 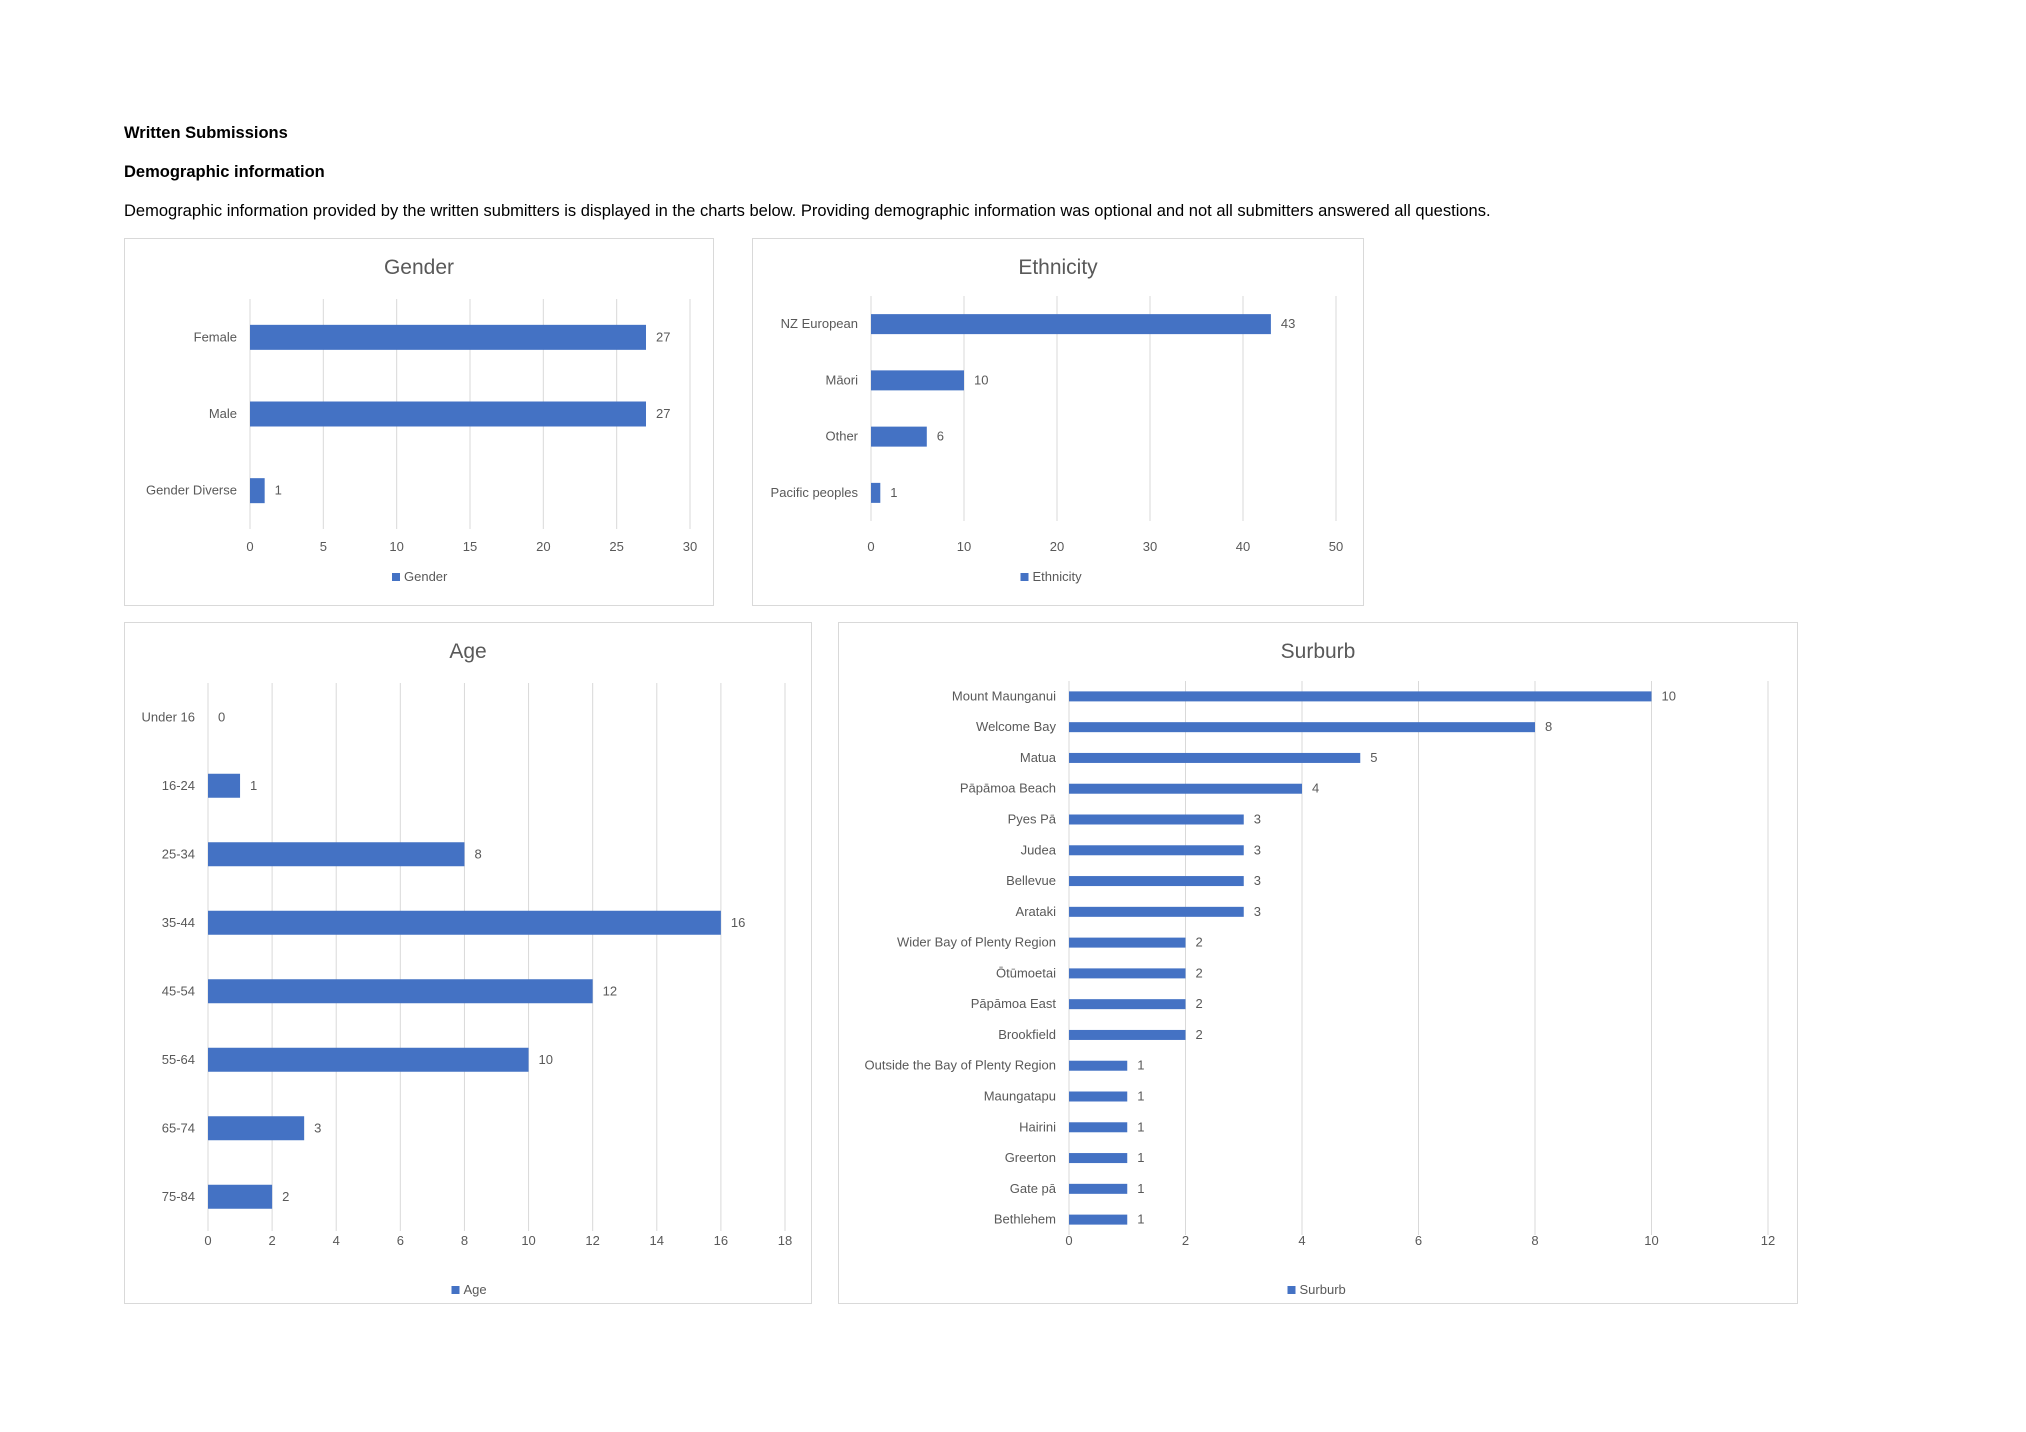 What do you see at coordinates (1140, 1188) in the screenshot?
I see `suburb-value-label-gate-pa: 1` at bounding box center [1140, 1188].